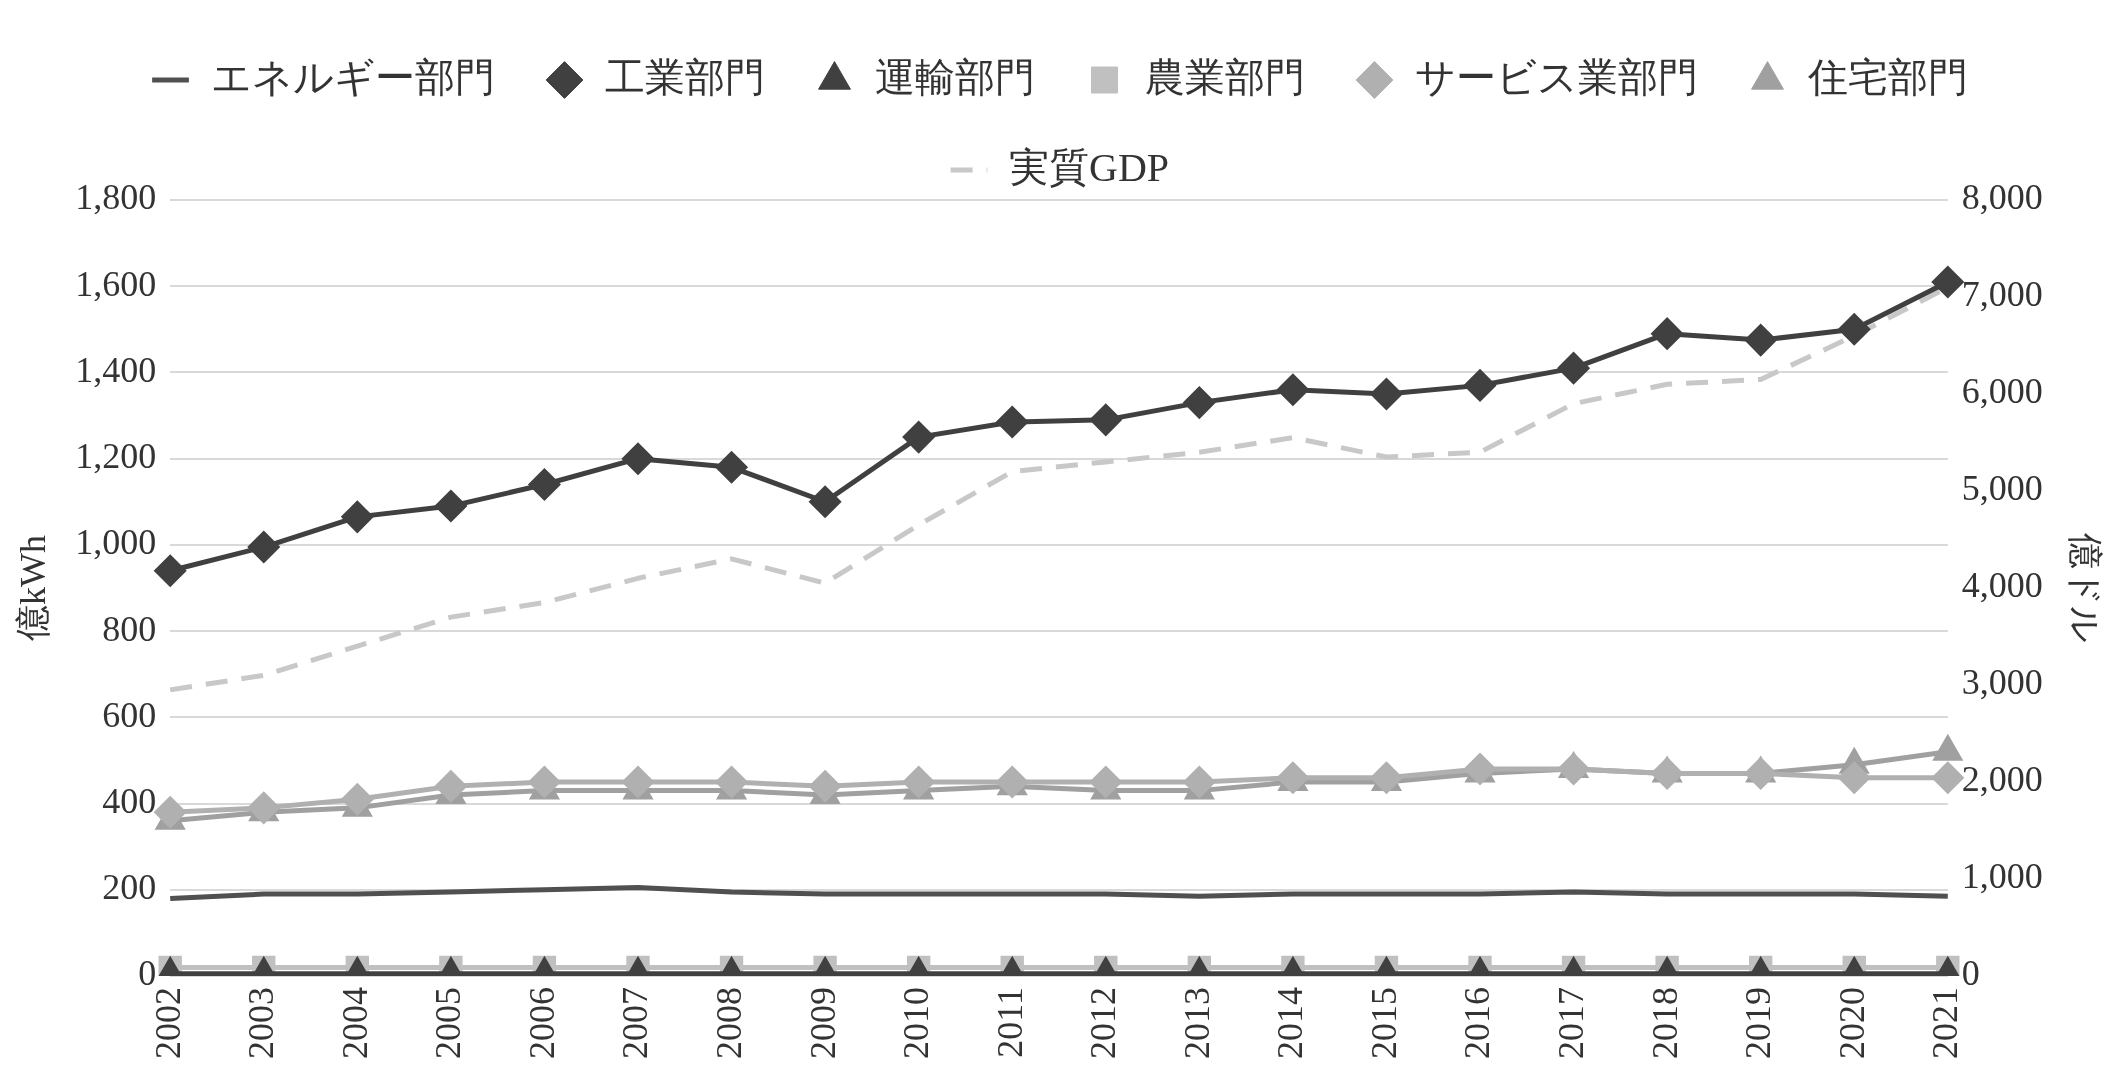 The width and height of the screenshot is (2118, 1072). Describe the element at coordinates (2002, 197) in the screenshot. I see `y2-tick-label: 8,000` at that location.